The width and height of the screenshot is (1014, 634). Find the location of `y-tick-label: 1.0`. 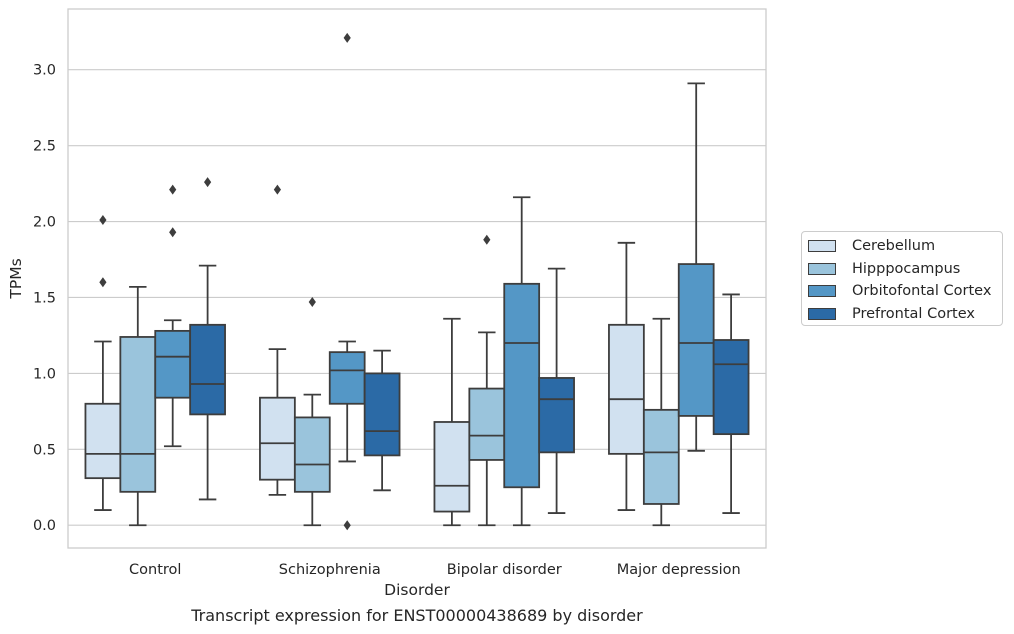

y-tick-label: 1.0 is located at coordinates (44, 374).